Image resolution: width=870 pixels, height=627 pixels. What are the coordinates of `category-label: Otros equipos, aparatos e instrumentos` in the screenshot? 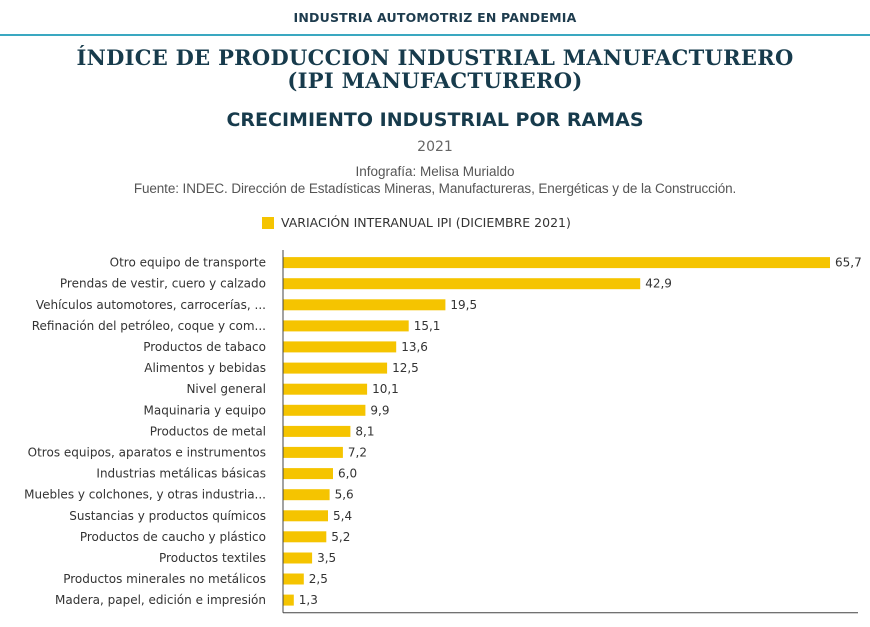 It's located at (147, 452).